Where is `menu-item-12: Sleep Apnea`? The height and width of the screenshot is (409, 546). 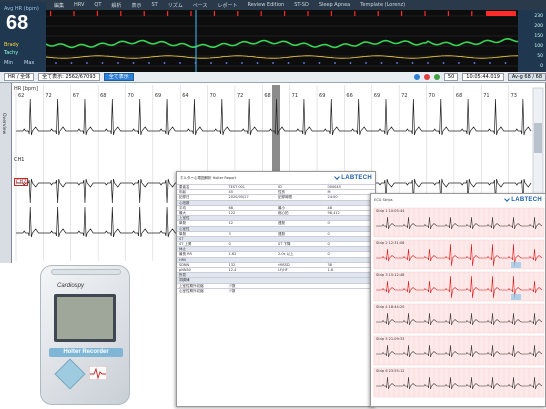 menu-item-12: Sleep Apnea is located at coordinates (334, 5).